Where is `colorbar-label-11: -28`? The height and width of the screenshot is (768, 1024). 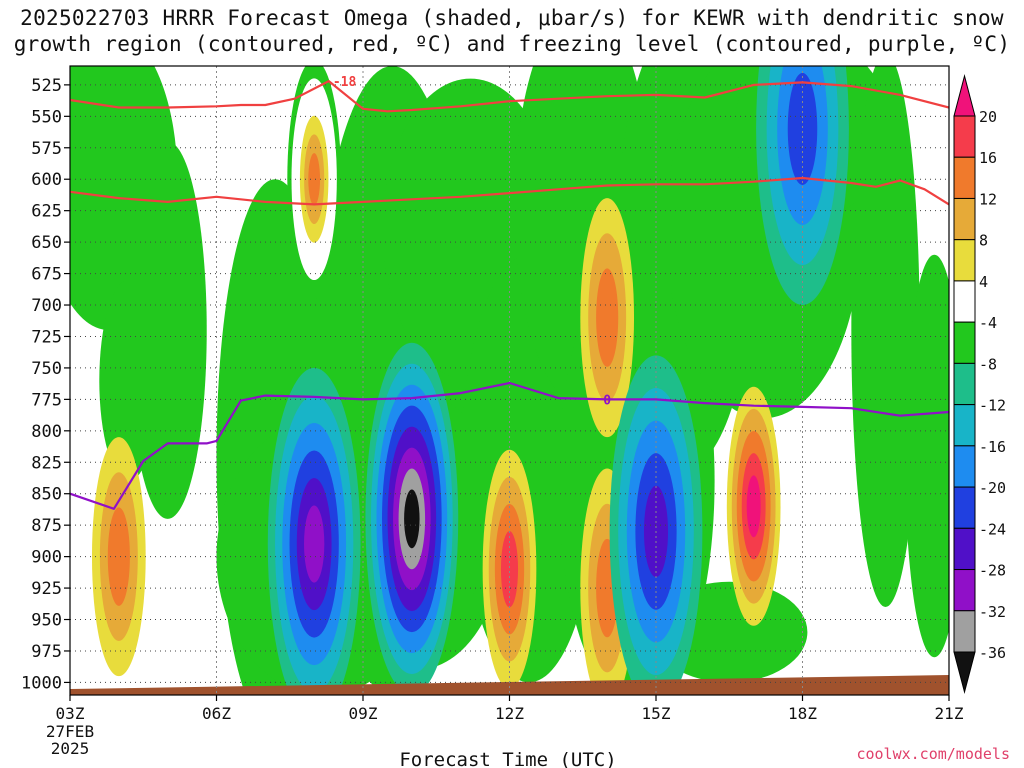 colorbar-label-11: -28 is located at coordinates (992, 571).